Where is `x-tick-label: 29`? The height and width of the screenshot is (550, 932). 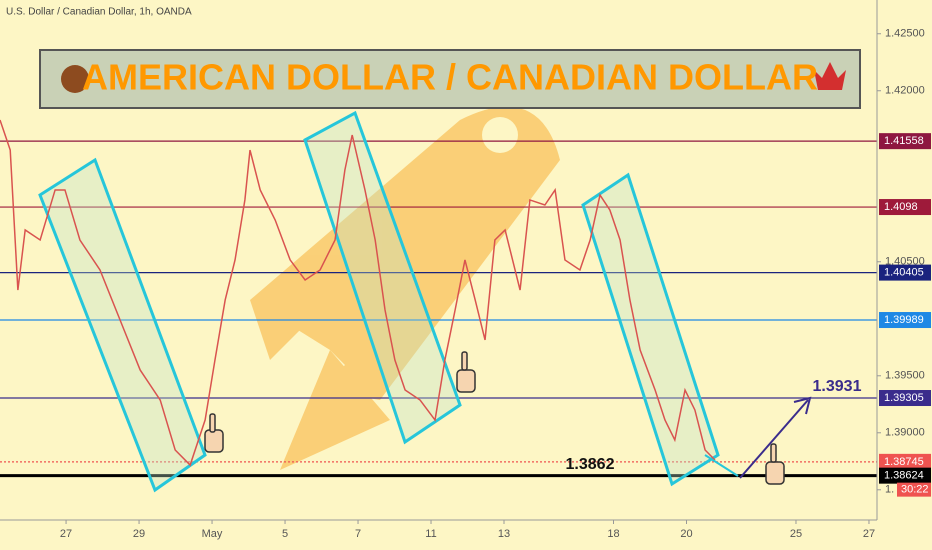
x-tick-label: 29 is located at coordinates (139, 534).